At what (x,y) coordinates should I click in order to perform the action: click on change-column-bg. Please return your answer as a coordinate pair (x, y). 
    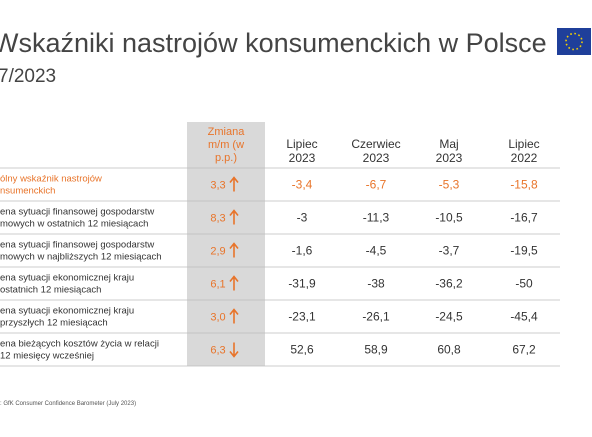
    Looking at the image, I should click on (226, 244).